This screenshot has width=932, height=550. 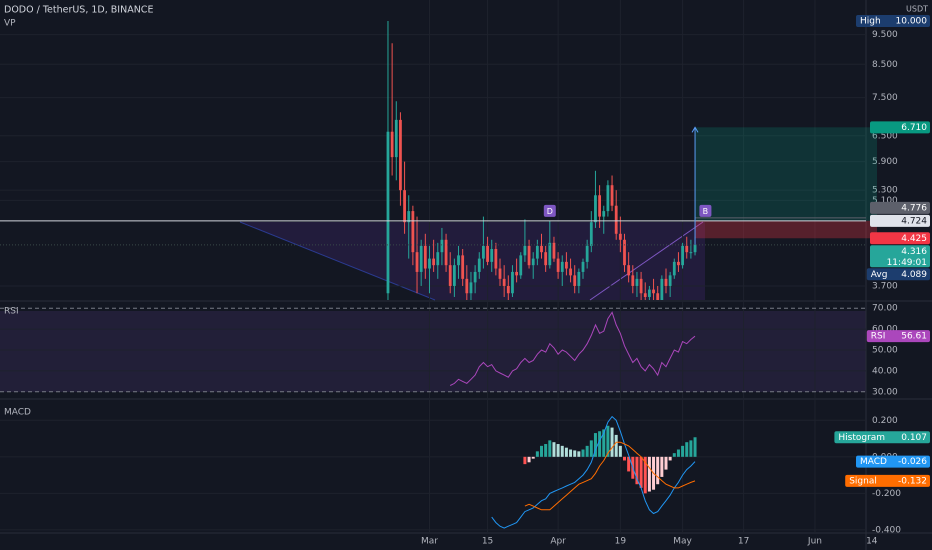 What do you see at coordinates (558, 542) in the screenshot?
I see `x-tick-label: Apr` at bounding box center [558, 542].